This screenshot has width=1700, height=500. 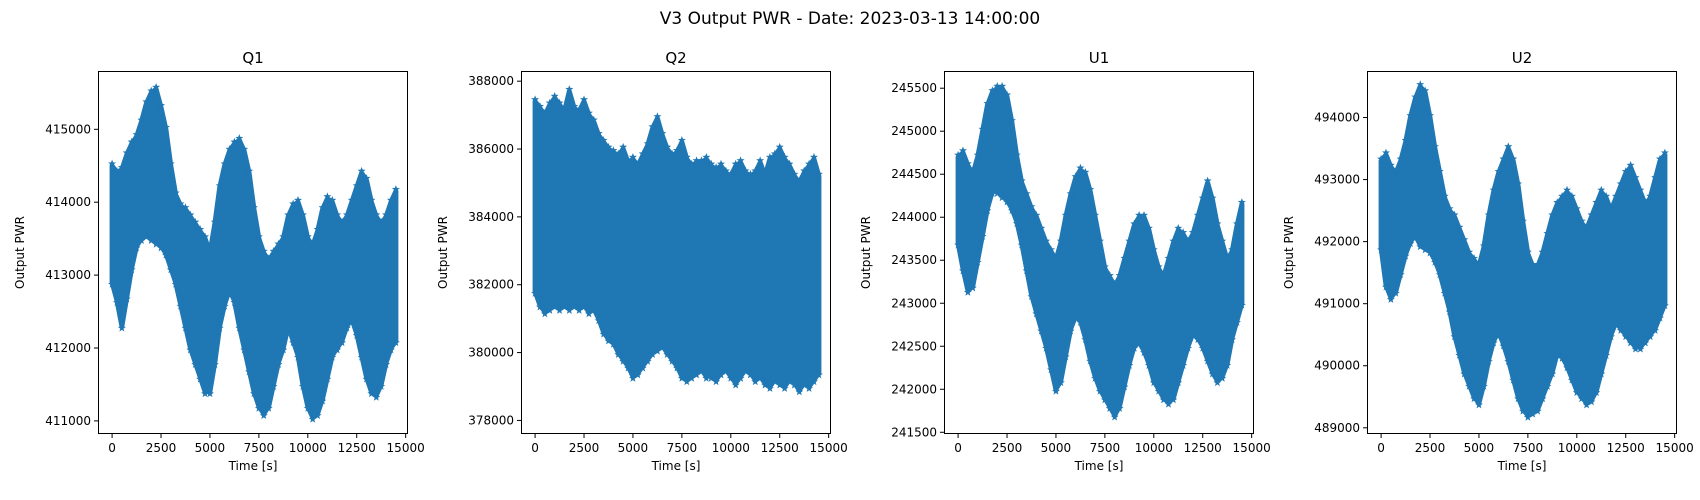 I want to click on y-tick-label: 489000, so click(x=1337, y=428).